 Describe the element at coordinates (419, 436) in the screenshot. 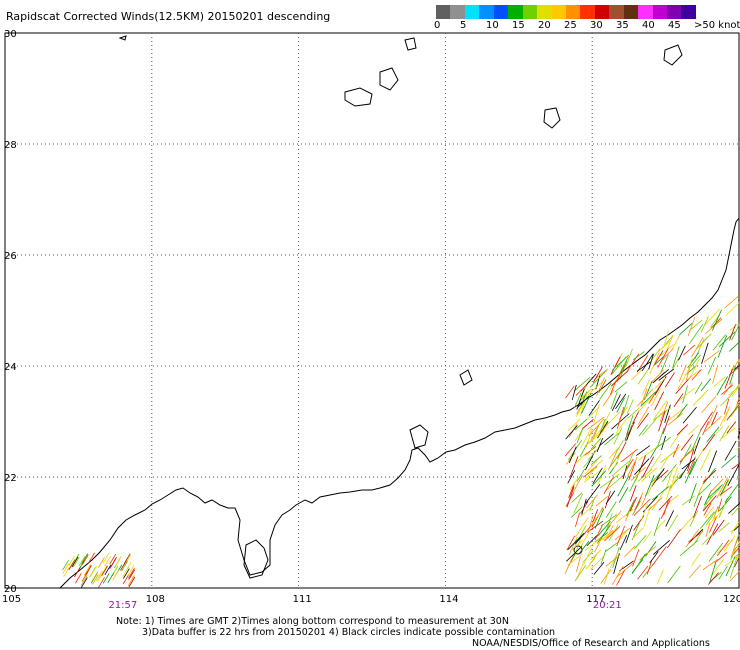

I see `hong-kong-islands` at that location.